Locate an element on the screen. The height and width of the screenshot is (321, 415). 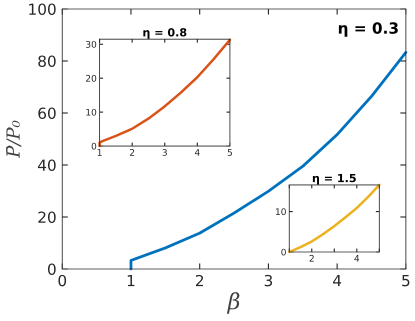
chart-title: η = 0.8 is located at coordinates (164, 33).